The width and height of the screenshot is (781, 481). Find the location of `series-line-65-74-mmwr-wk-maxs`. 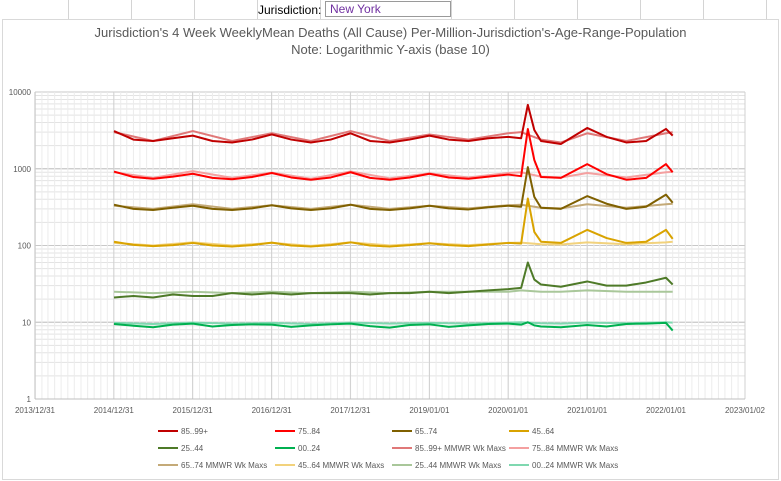

series-line-65-74-mmwr-wk-maxs is located at coordinates (393, 206).